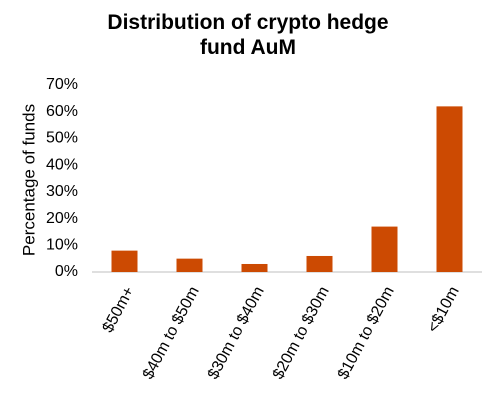 Image resolution: width=500 pixels, height=408 pixels. Describe the element at coordinates (28, 180) in the screenshot. I see `y-axis-label: Percentage of funds` at that location.